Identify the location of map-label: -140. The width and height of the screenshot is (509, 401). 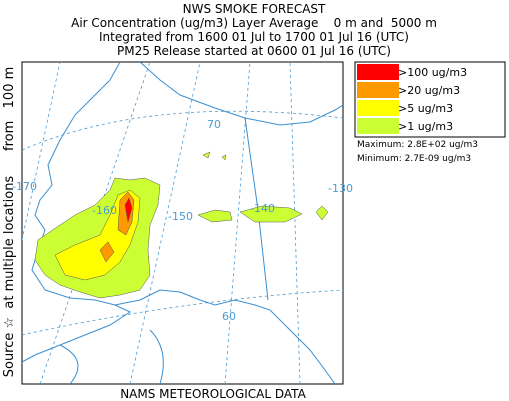
(262, 208).